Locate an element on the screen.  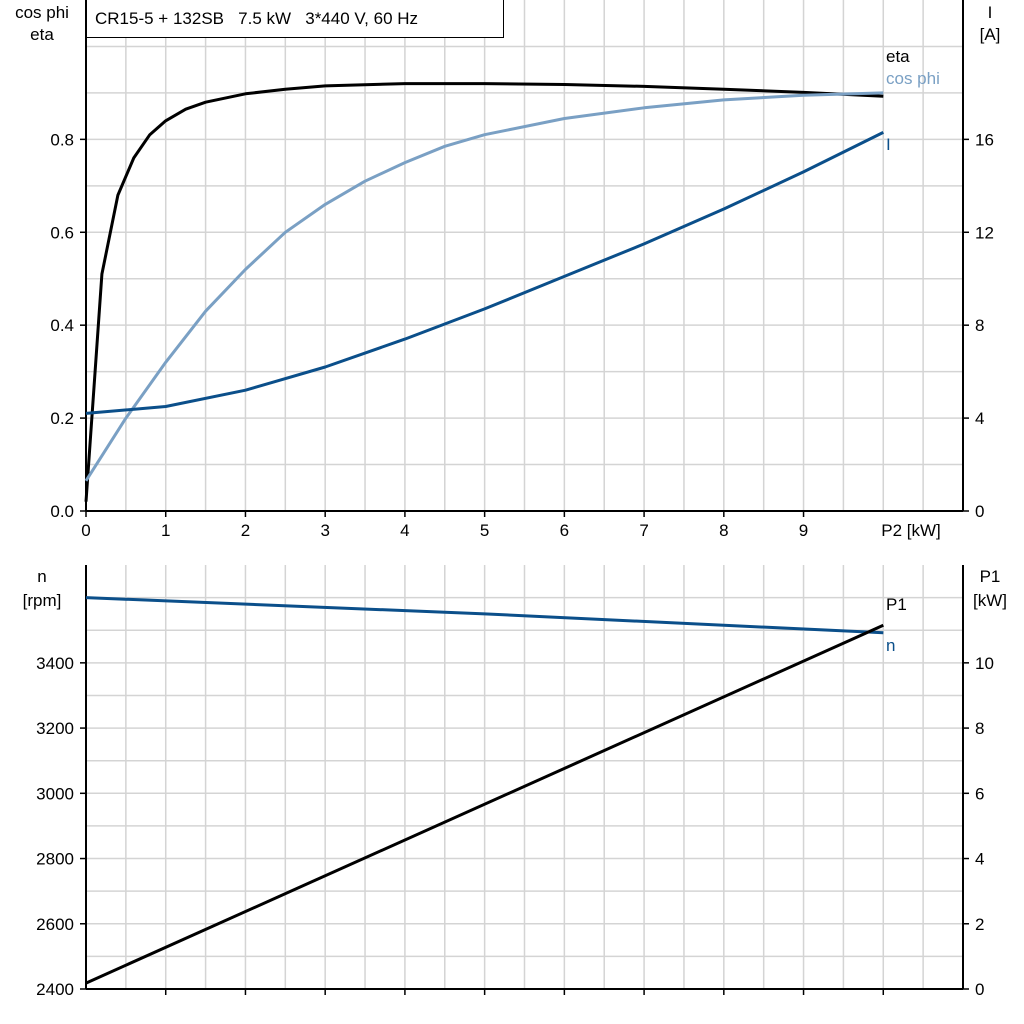
left-axis-label: eta is located at coordinates (42, 34).